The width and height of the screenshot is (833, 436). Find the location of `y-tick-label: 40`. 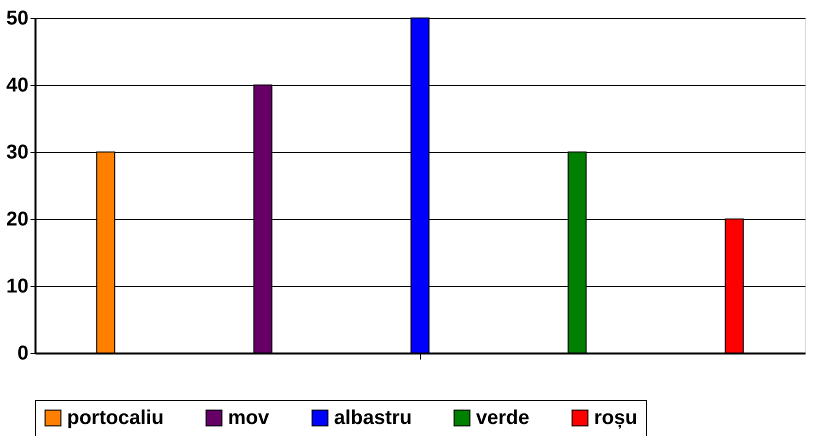

y-tick-label: 40 is located at coordinates (17, 85).